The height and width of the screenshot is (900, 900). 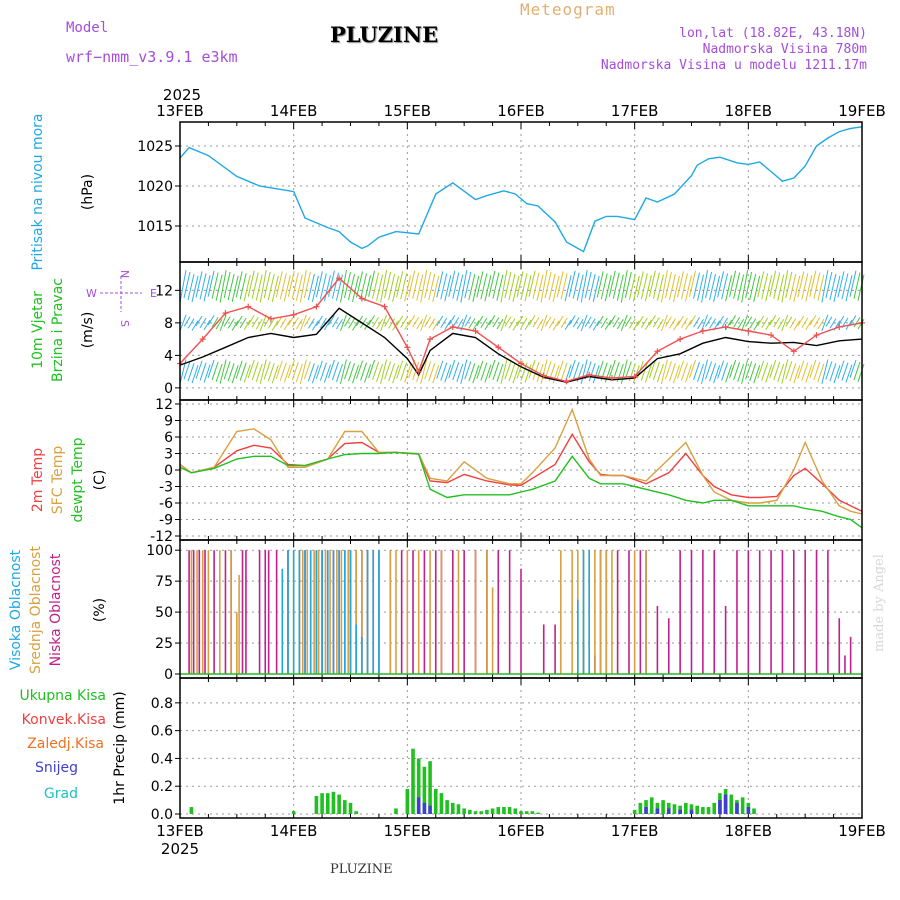 What do you see at coordinates (64, 720) in the screenshot?
I see `precip-legend-1: Konvek.Kisa` at bounding box center [64, 720].